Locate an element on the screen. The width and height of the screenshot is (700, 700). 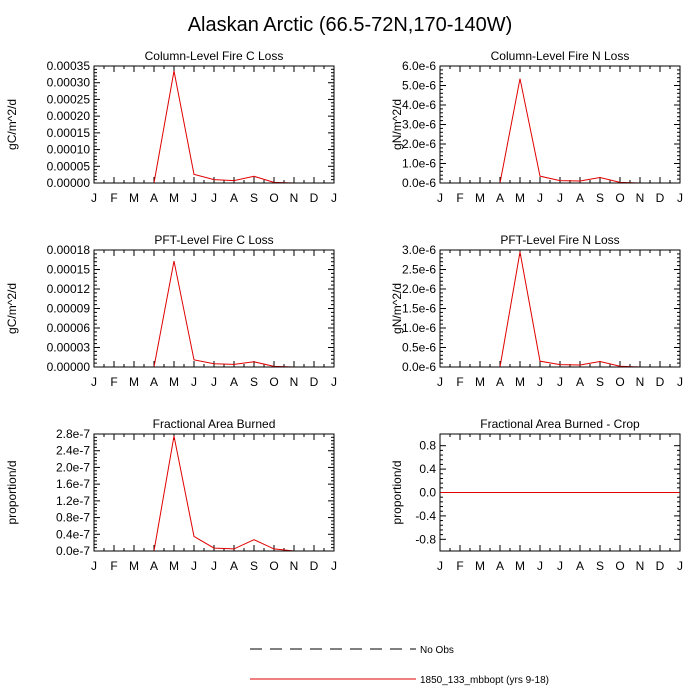
y-tick-label: 0.8 is located at coordinates (427, 446).